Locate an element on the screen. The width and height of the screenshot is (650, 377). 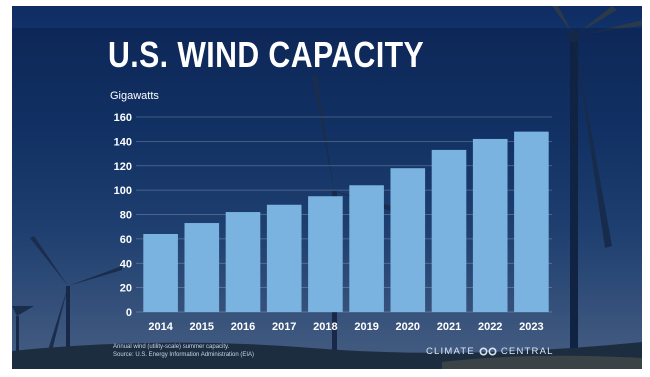
climate-central-logo: CLIMATE CENTRAL is located at coordinates (490, 351).